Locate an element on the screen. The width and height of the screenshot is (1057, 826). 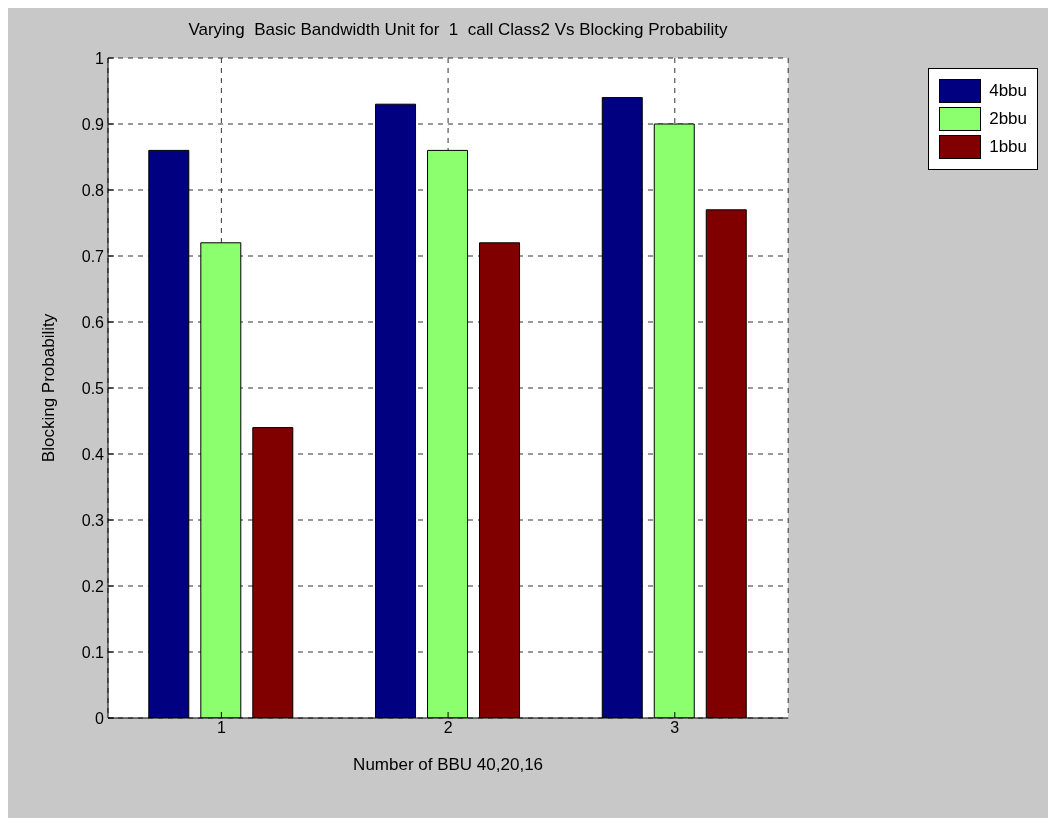
y-tick-label: 0.8 is located at coordinates (93, 190).